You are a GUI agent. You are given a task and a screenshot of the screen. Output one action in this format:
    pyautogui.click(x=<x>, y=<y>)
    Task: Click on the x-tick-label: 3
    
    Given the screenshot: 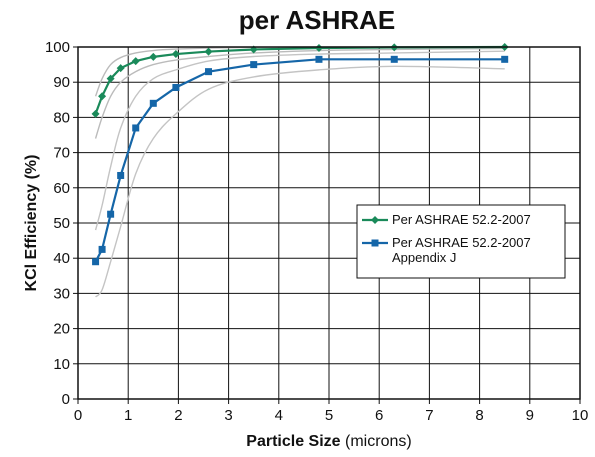 What is the action you would take?
    pyautogui.click(x=228, y=415)
    